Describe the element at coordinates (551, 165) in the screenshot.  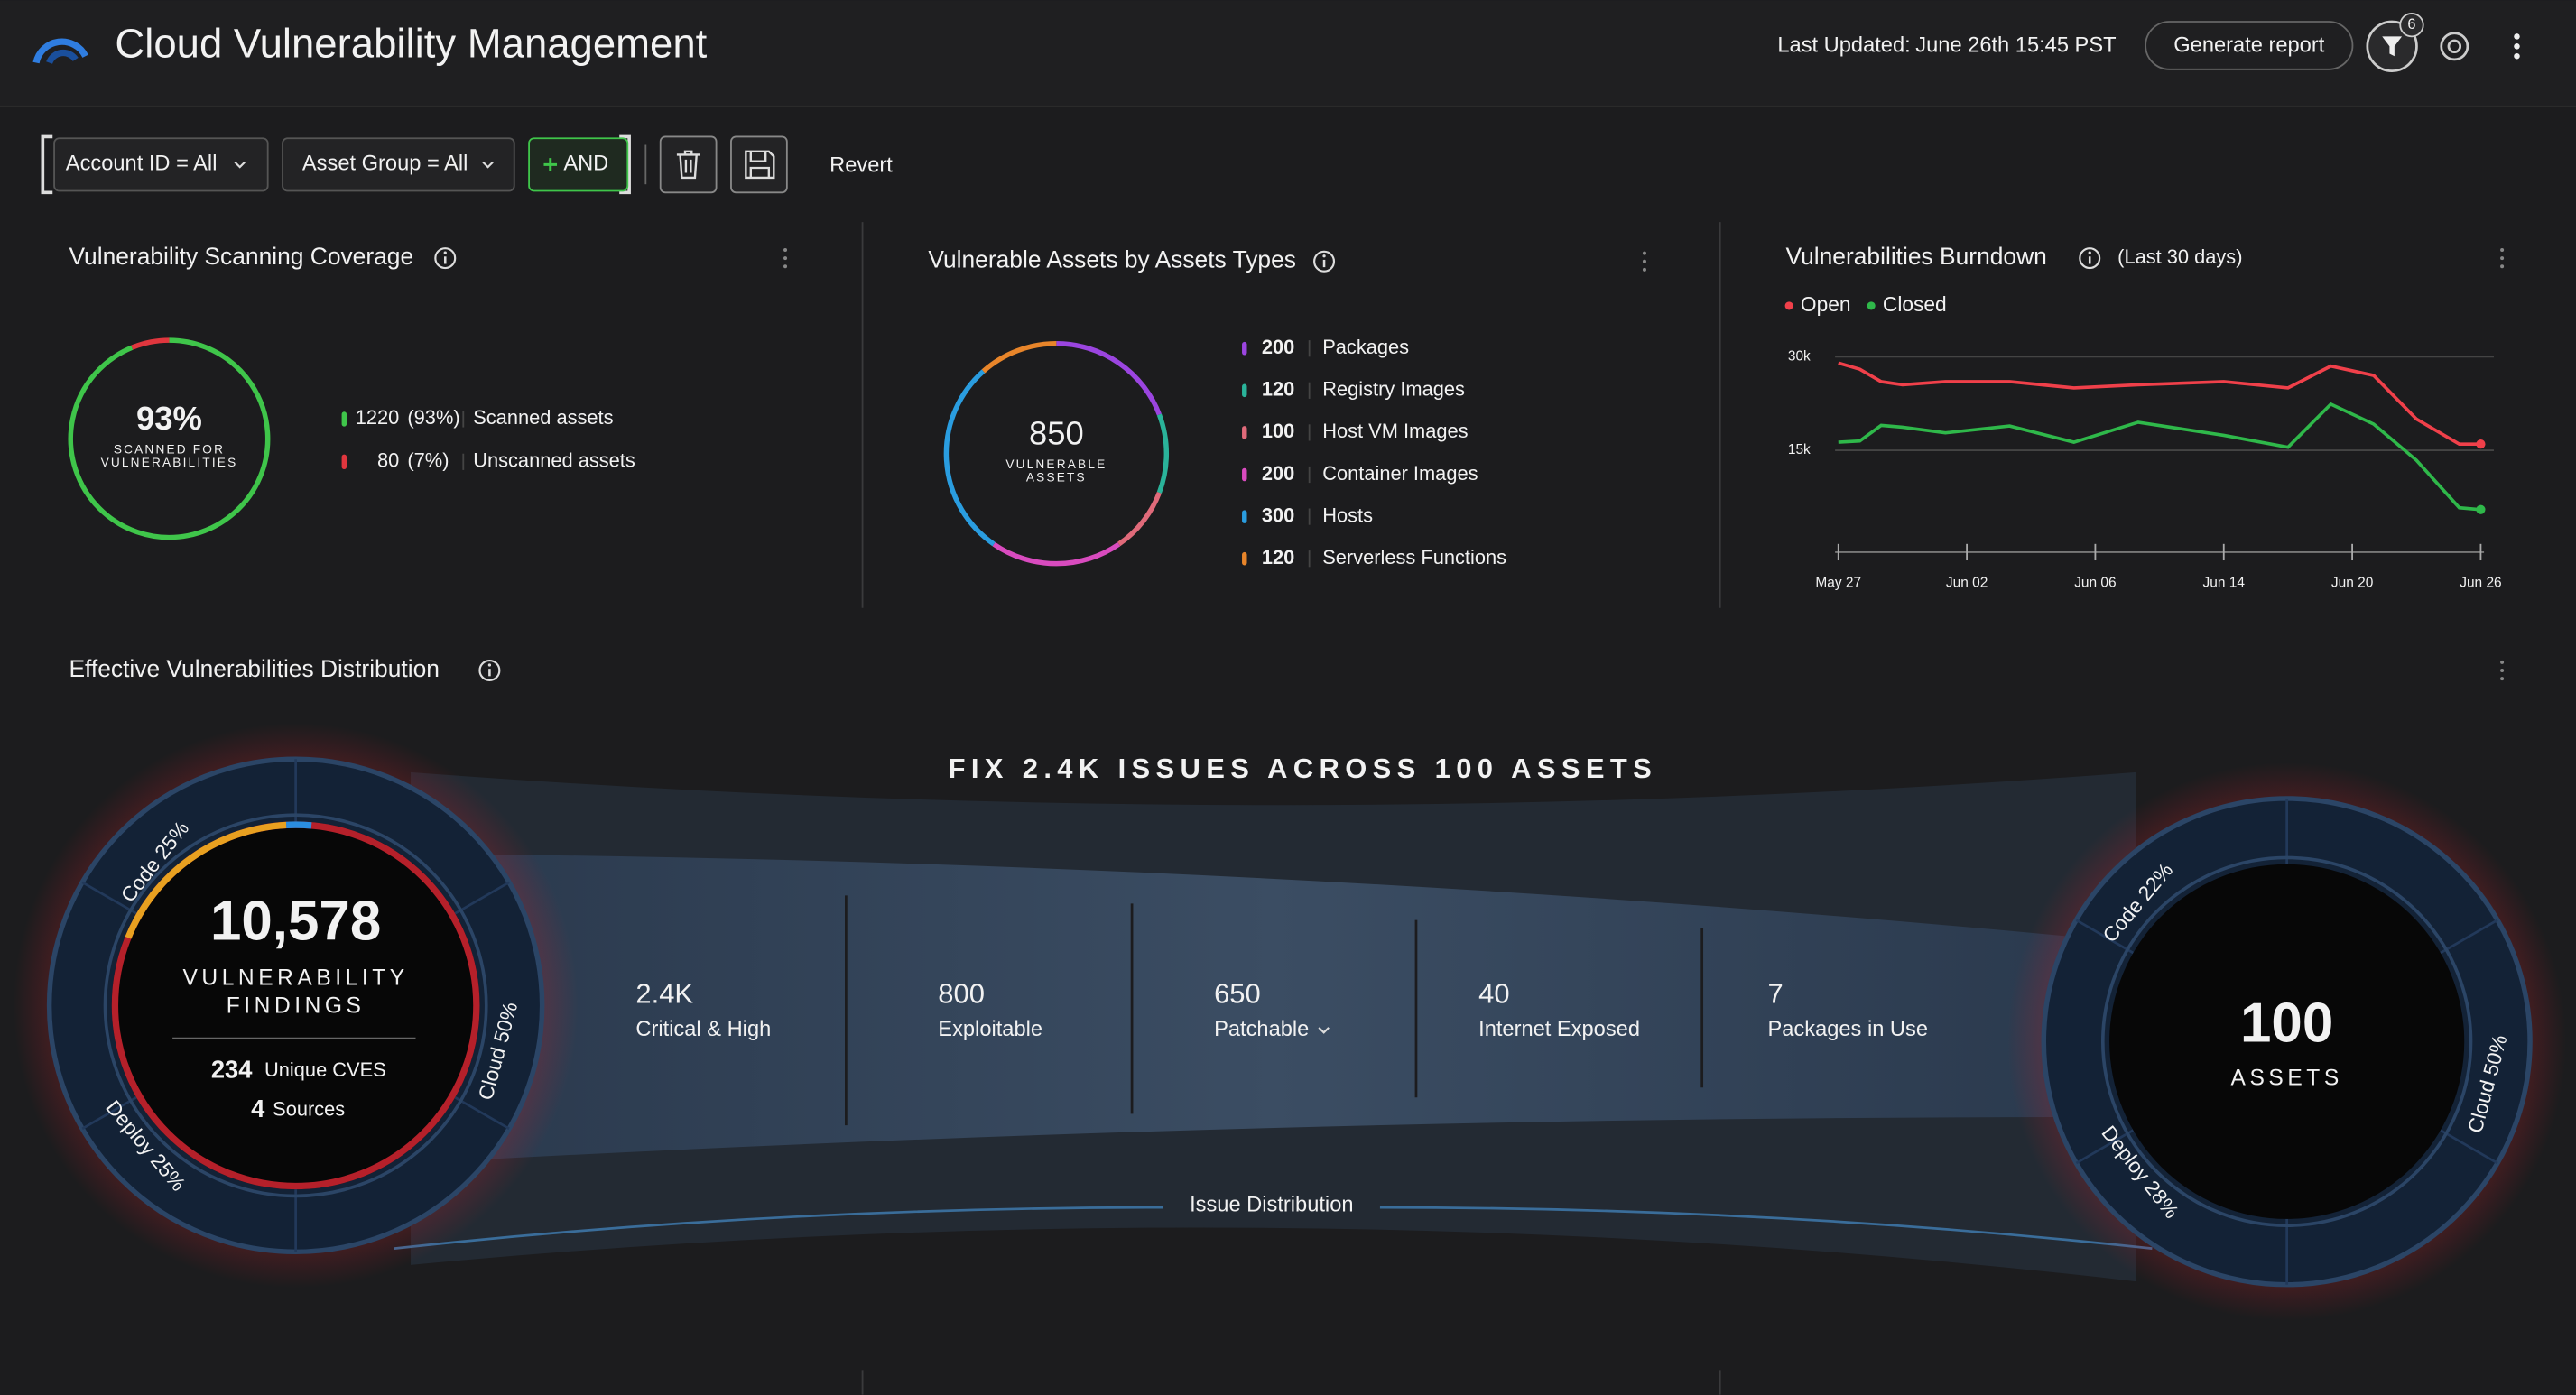
I see `plus-icon` at that location.